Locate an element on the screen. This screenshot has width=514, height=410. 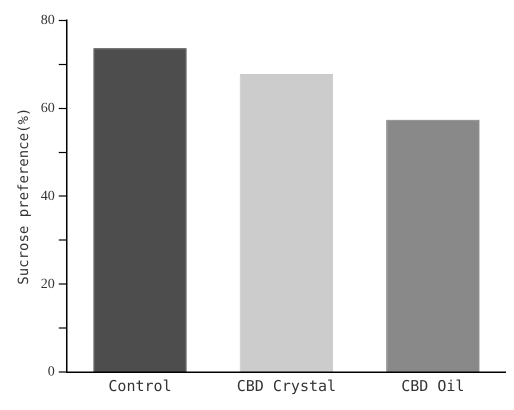
x-tick-label: CBD Crystal is located at coordinates (286, 385).